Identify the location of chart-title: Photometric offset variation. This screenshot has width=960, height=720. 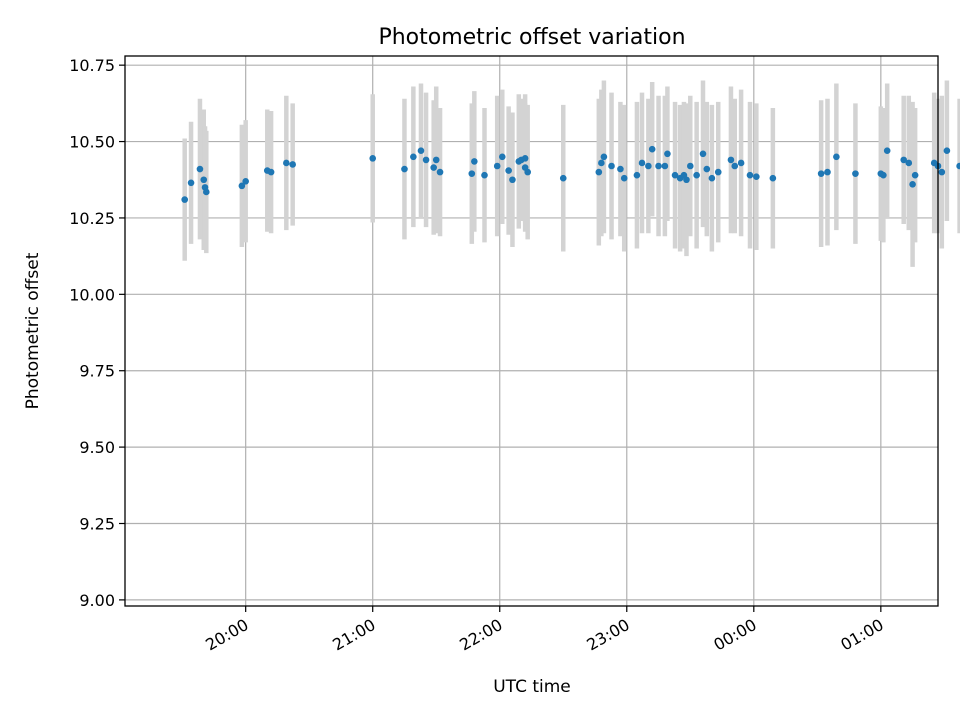
(531, 37).